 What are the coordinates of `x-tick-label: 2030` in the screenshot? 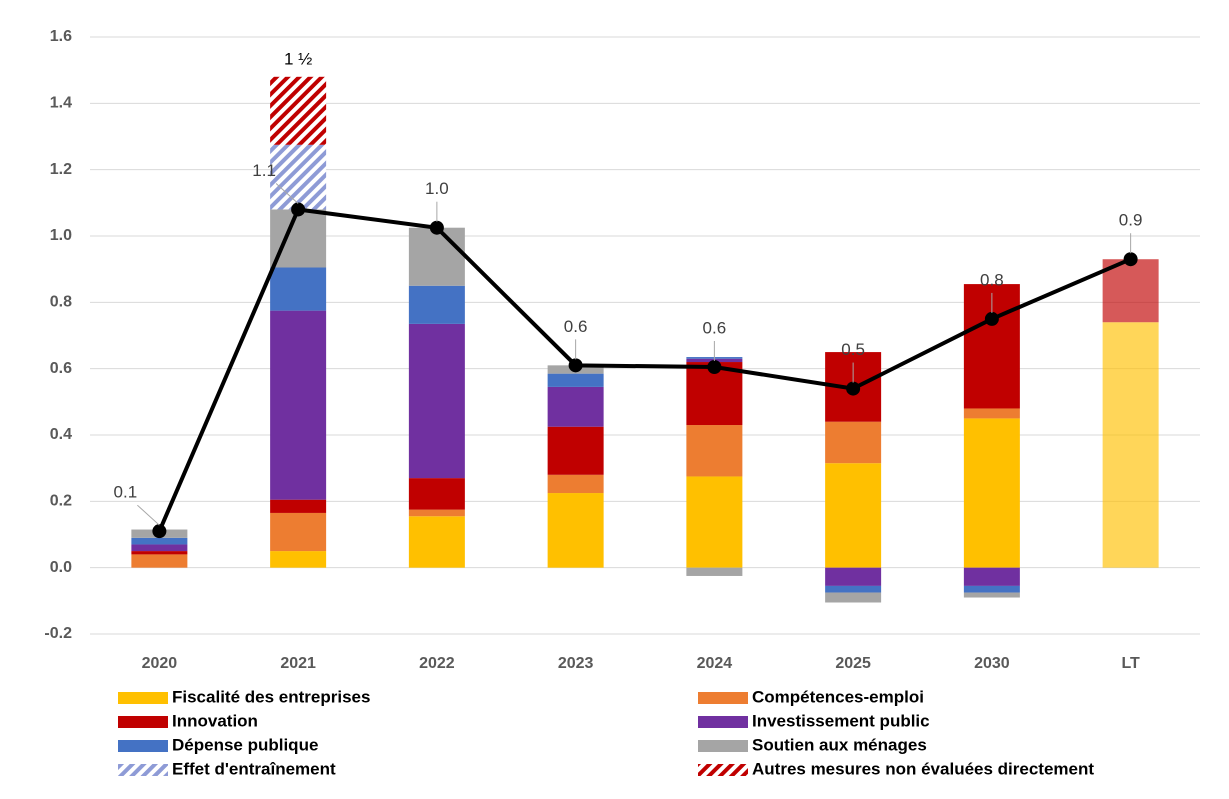 It's located at (992, 663).